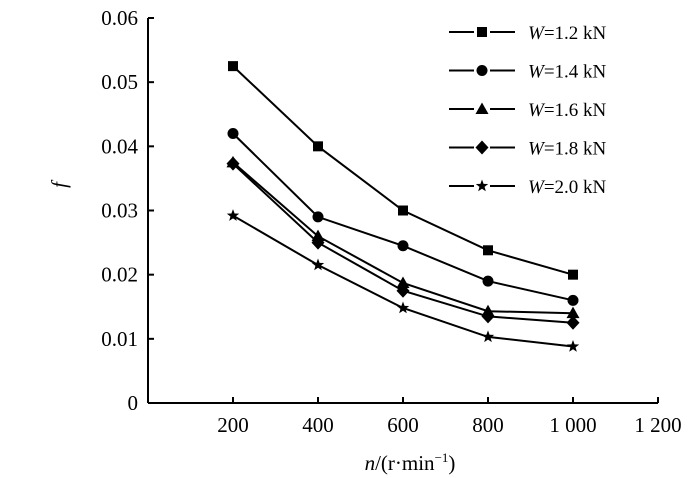 The height and width of the screenshot is (478, 700). I want to click on legend-label-value: =1.2 kN, so click(575, 33).